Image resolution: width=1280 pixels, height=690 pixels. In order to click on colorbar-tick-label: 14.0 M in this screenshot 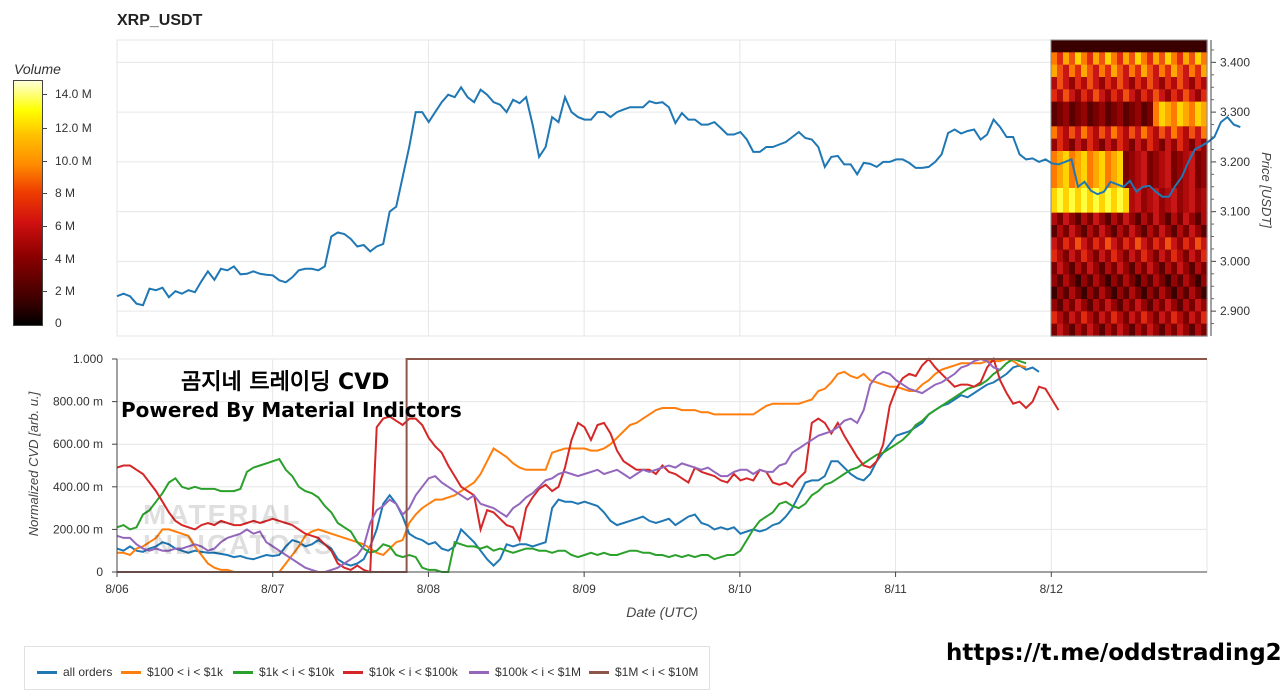, I will do `click(73, 94)`.